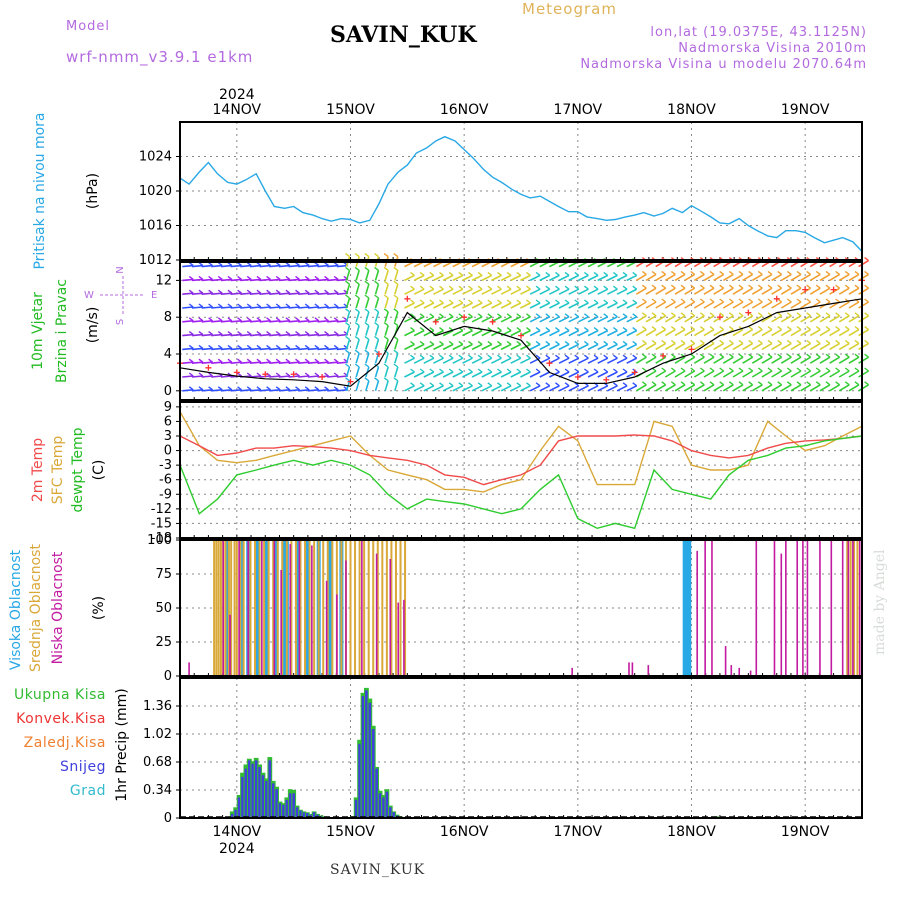 This screenshot has height=900, width=900. I want to click on cloud-frame, so click(521, 608).